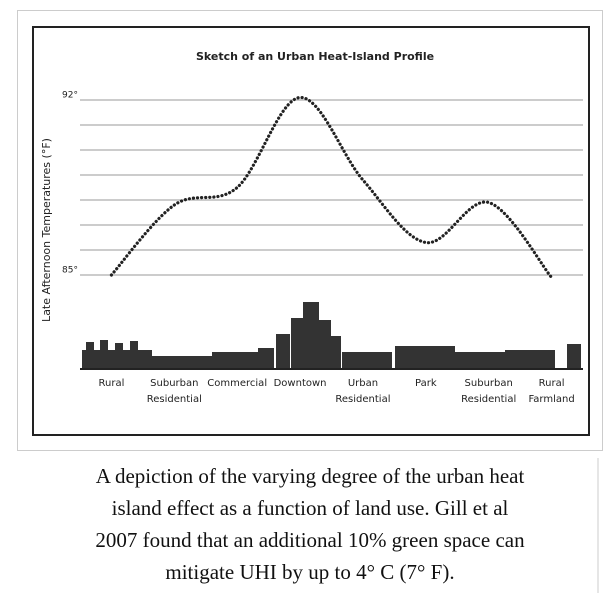 Image resolution: width=610 pixels, height=597 pixels. Describe the element at coordinates (300, 383) in the screenshot. I see `x-tick-label: Downtown` at that location.